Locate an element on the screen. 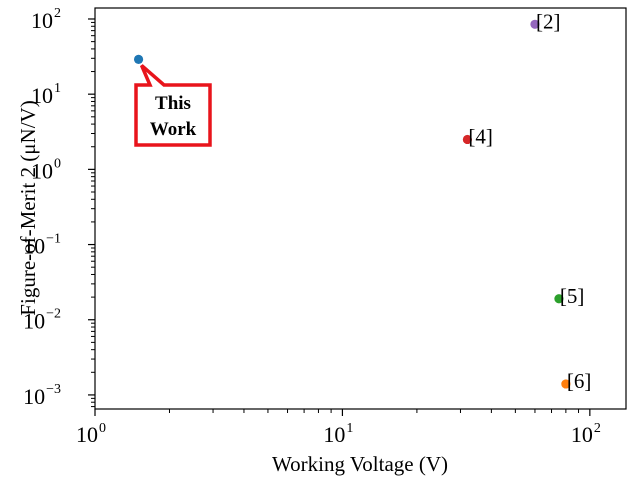  callout-shape is located at coordinates (173, 105).